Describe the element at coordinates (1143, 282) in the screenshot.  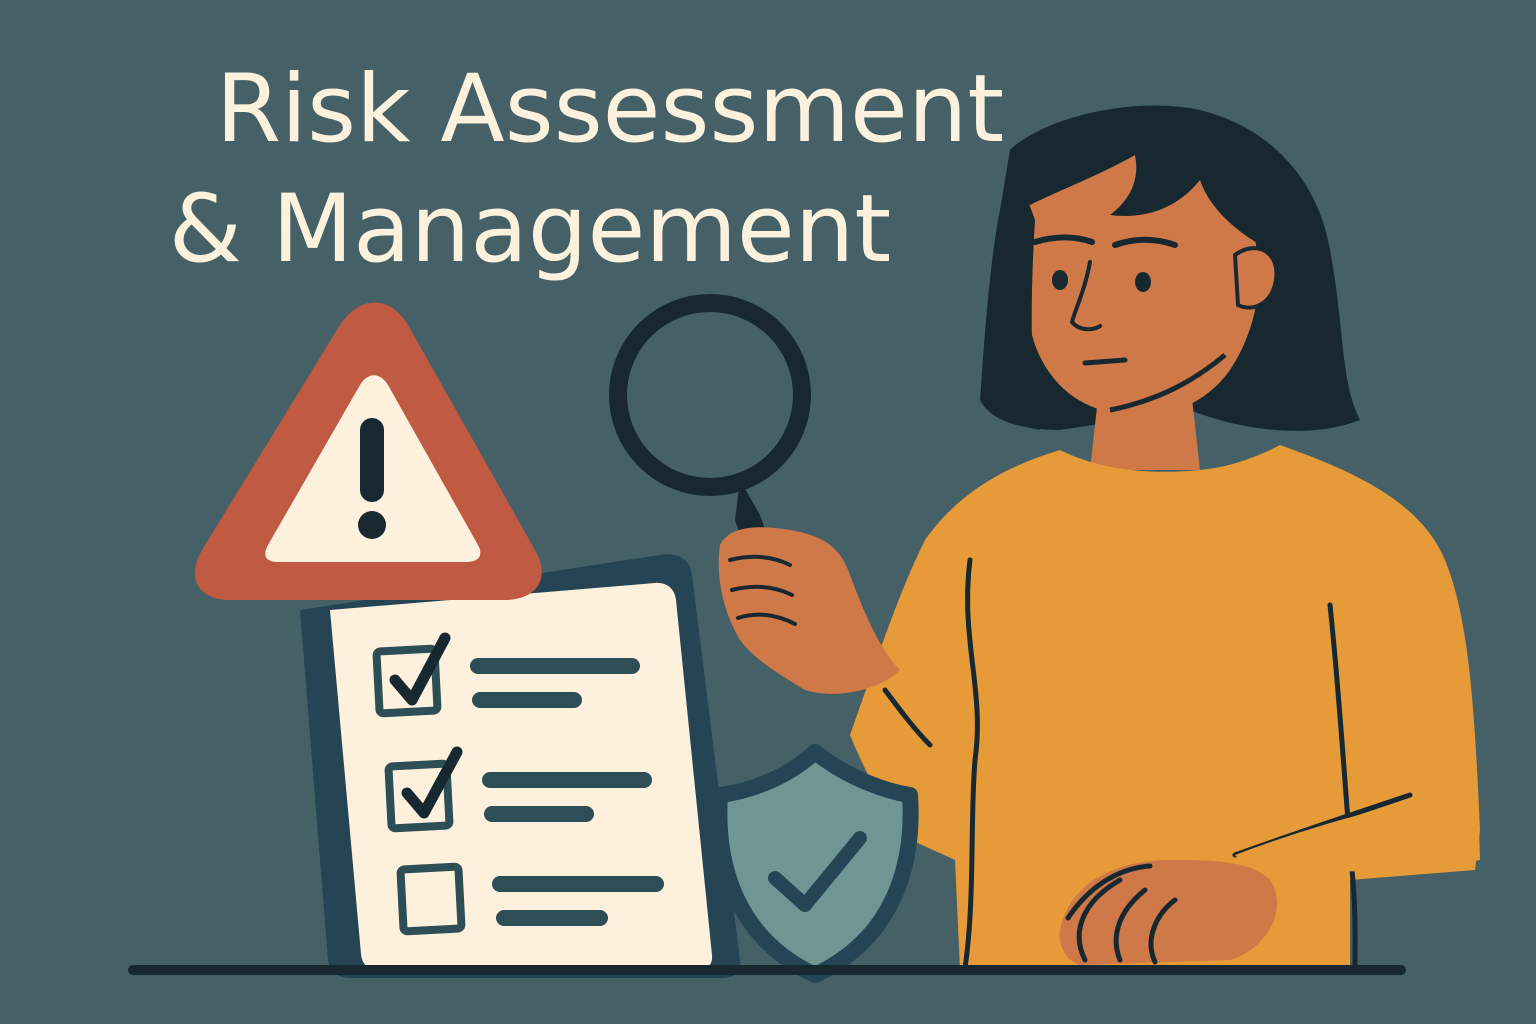
I see `eye-right` at that location.